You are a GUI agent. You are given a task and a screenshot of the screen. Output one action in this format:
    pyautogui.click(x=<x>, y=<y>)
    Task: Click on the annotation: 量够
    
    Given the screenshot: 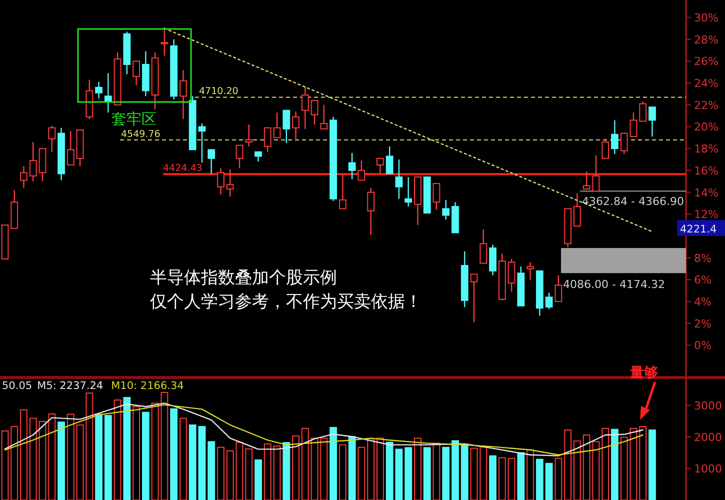 What is the action you would take?
    pyautogui.click(x=643, y=373)
    